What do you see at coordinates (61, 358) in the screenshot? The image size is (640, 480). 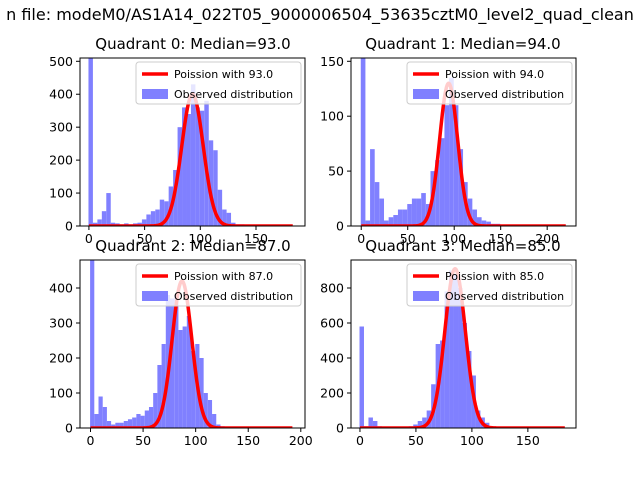 I see `y-tick-label: 200` at bounding box center [61, 358].